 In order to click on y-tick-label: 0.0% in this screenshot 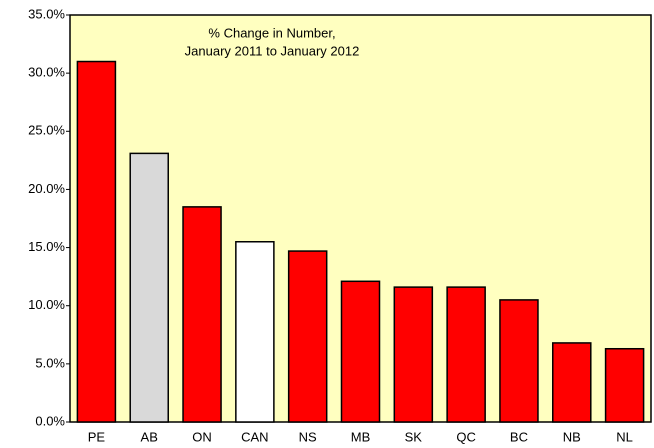, I will do `click(50, 420)`.